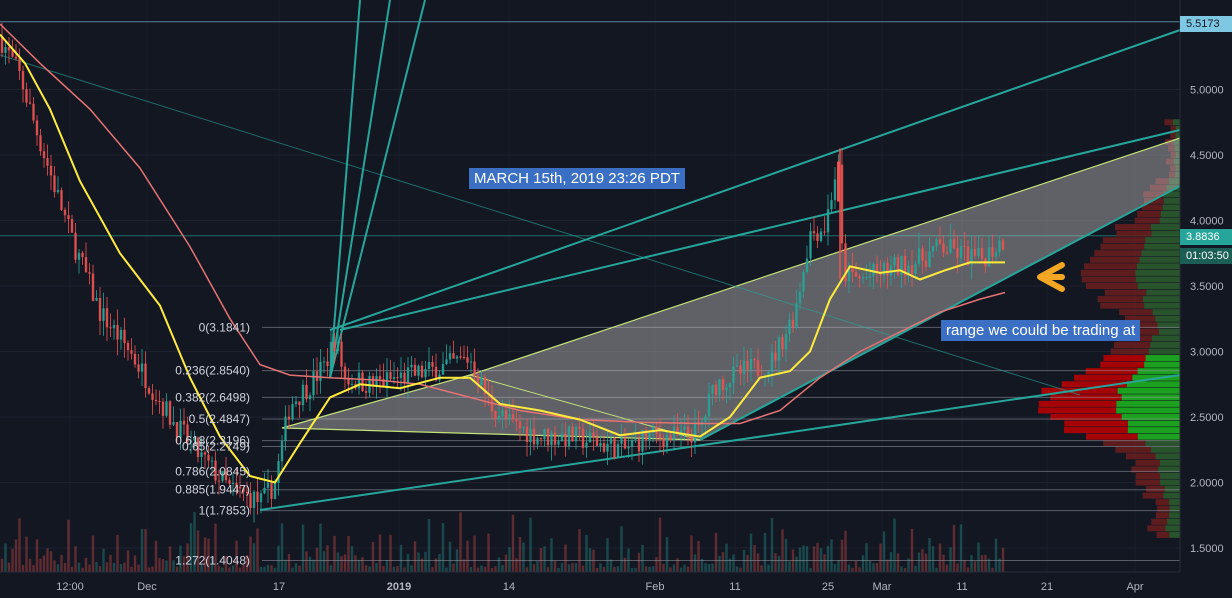 The image size is (1232, 598). Describe the element at coordinates (1207, 91) in the screenshot. I see `price-tick-label: 5.0000` at that location.